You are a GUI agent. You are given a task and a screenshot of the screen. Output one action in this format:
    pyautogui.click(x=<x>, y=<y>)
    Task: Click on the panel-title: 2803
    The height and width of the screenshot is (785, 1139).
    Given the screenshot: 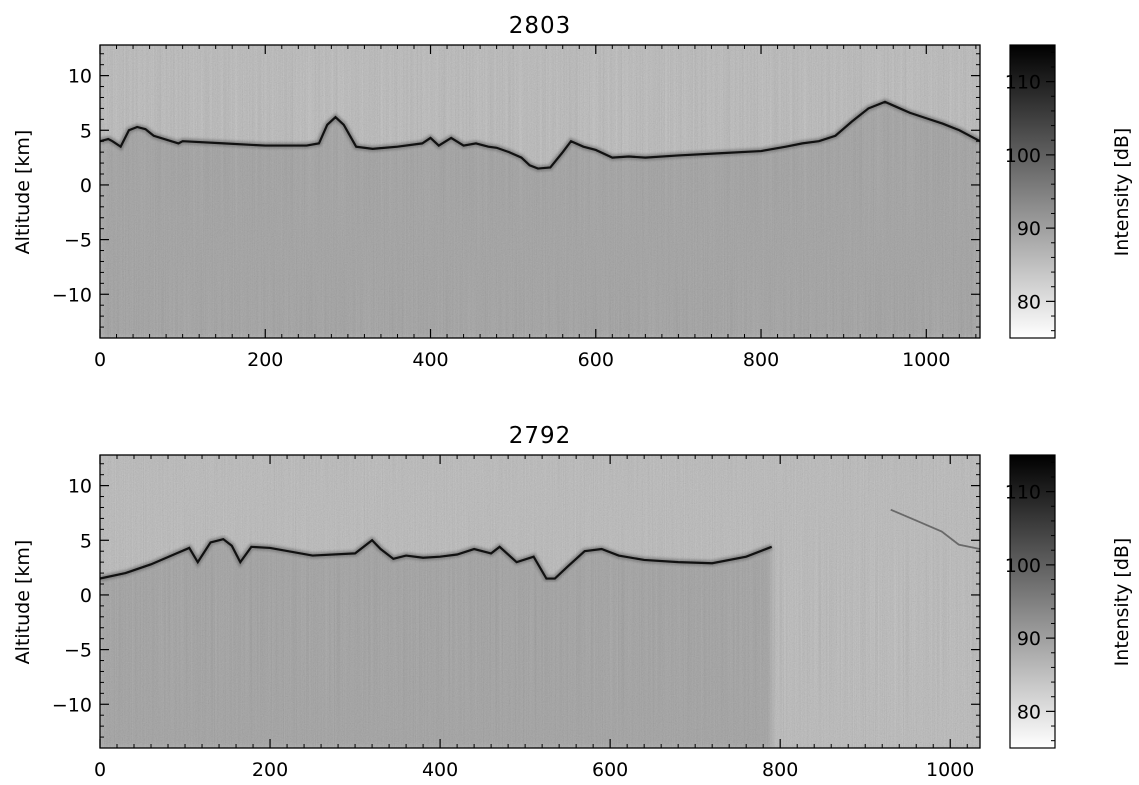 What is the action you would take?
    pyautogui.click(x=540, y=26)
    